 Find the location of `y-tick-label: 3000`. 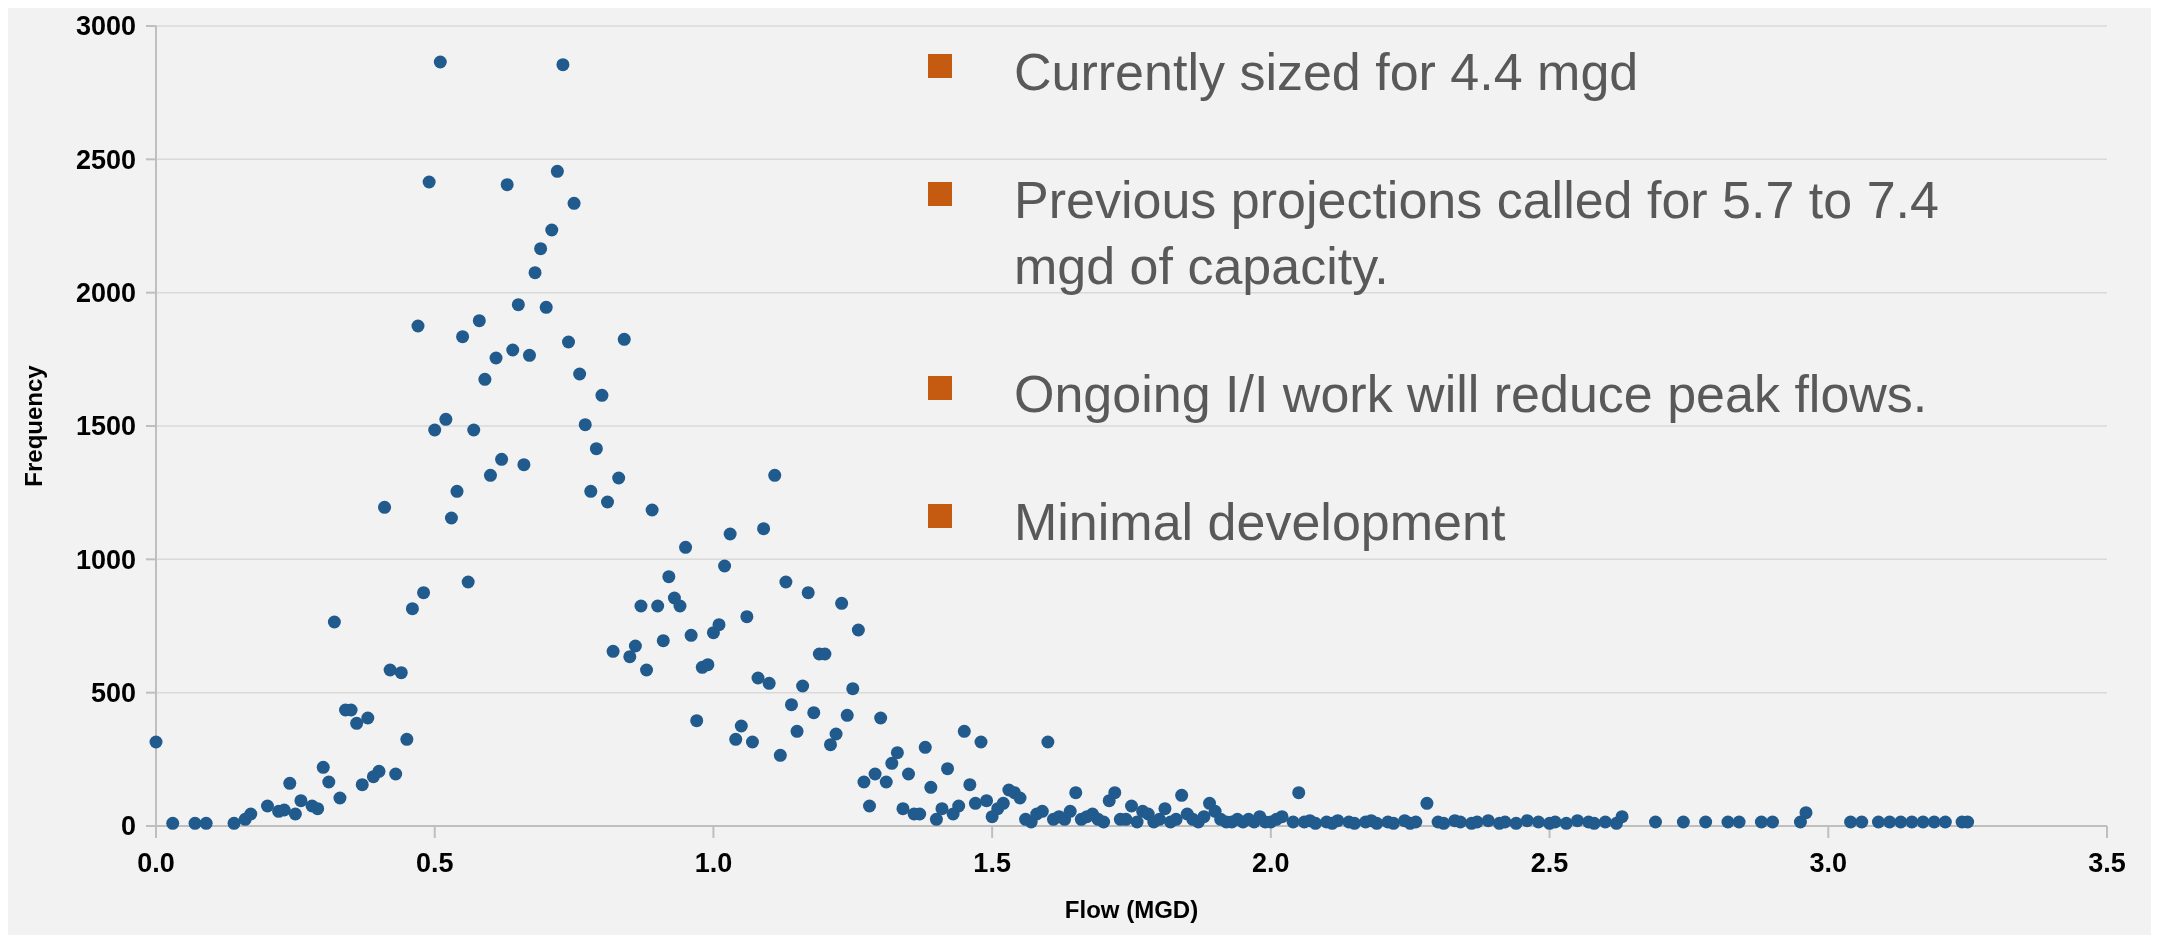

y-tick-label: 3000 is located at coordinates (105, 26).